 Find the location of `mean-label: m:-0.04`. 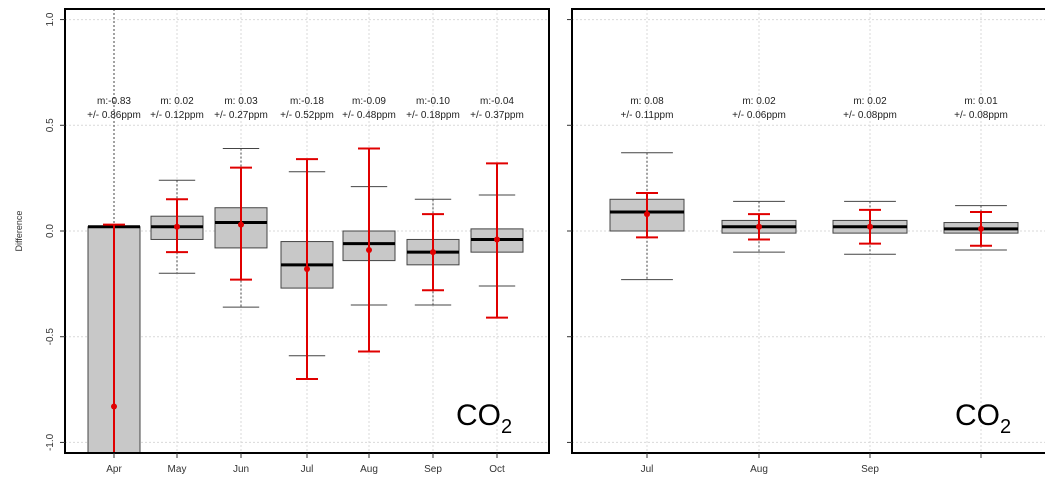

mean-label: m:-0.04 is located at coordinates (497, 101).